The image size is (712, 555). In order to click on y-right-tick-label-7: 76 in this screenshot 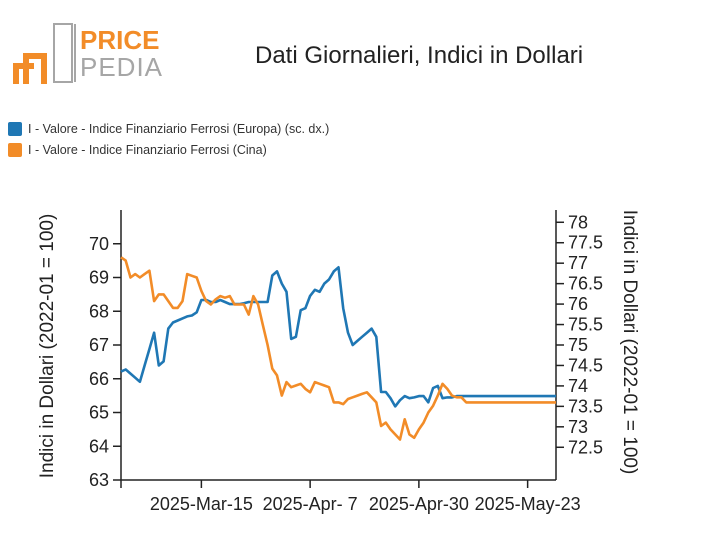, I will do `click(578, 304)`.